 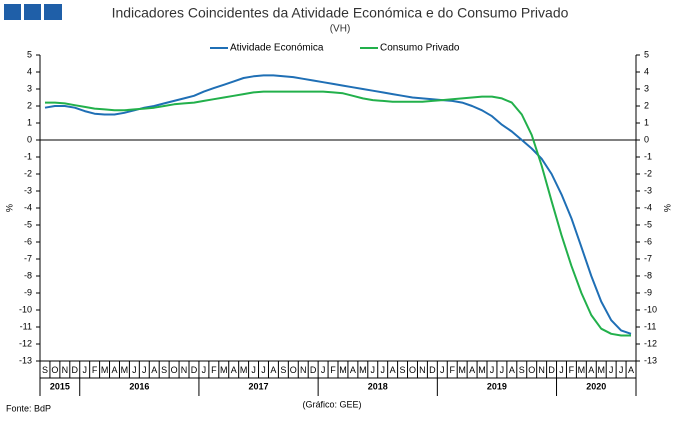 What do you see at coordinates (9, 208) in the screenshot?
I see `y-axis-label: %` at bounding box center [9, 208].